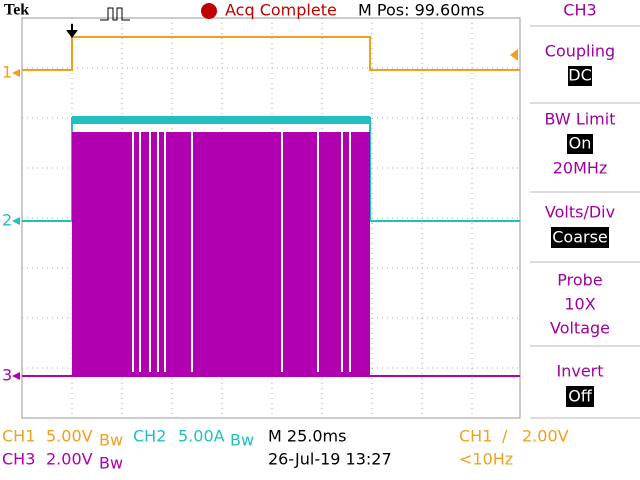 The image size is (640, 480). I want to click on menu-label: Probe, so click(579, 280).